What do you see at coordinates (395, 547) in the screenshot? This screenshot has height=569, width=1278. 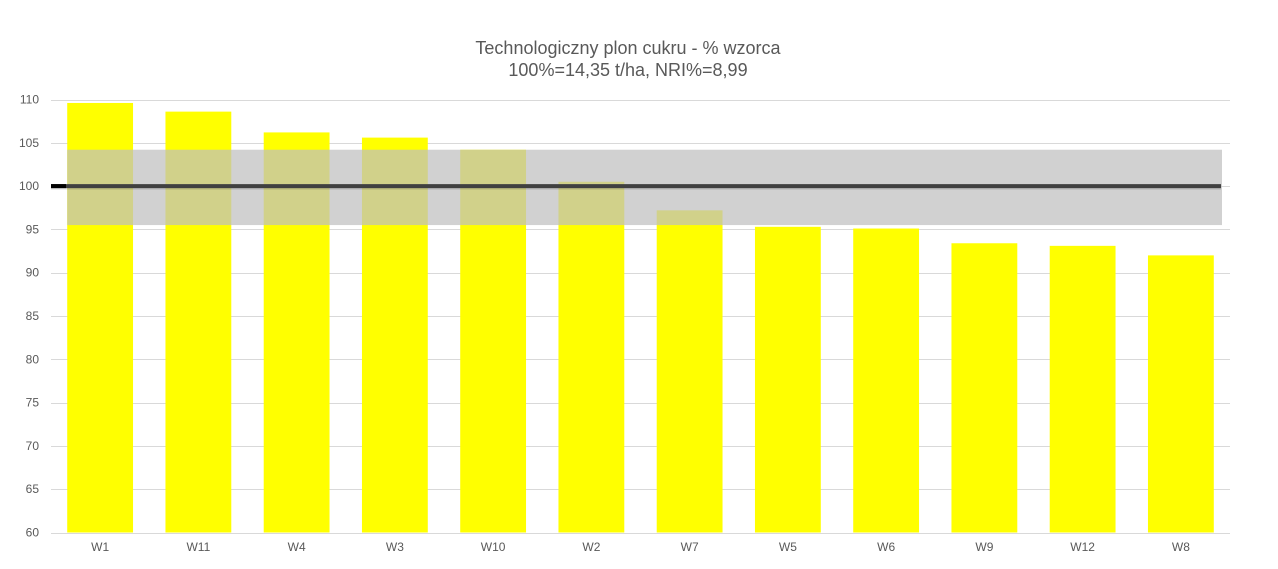 I see `x-tick-label: W3` at bounding box center [395, 547].